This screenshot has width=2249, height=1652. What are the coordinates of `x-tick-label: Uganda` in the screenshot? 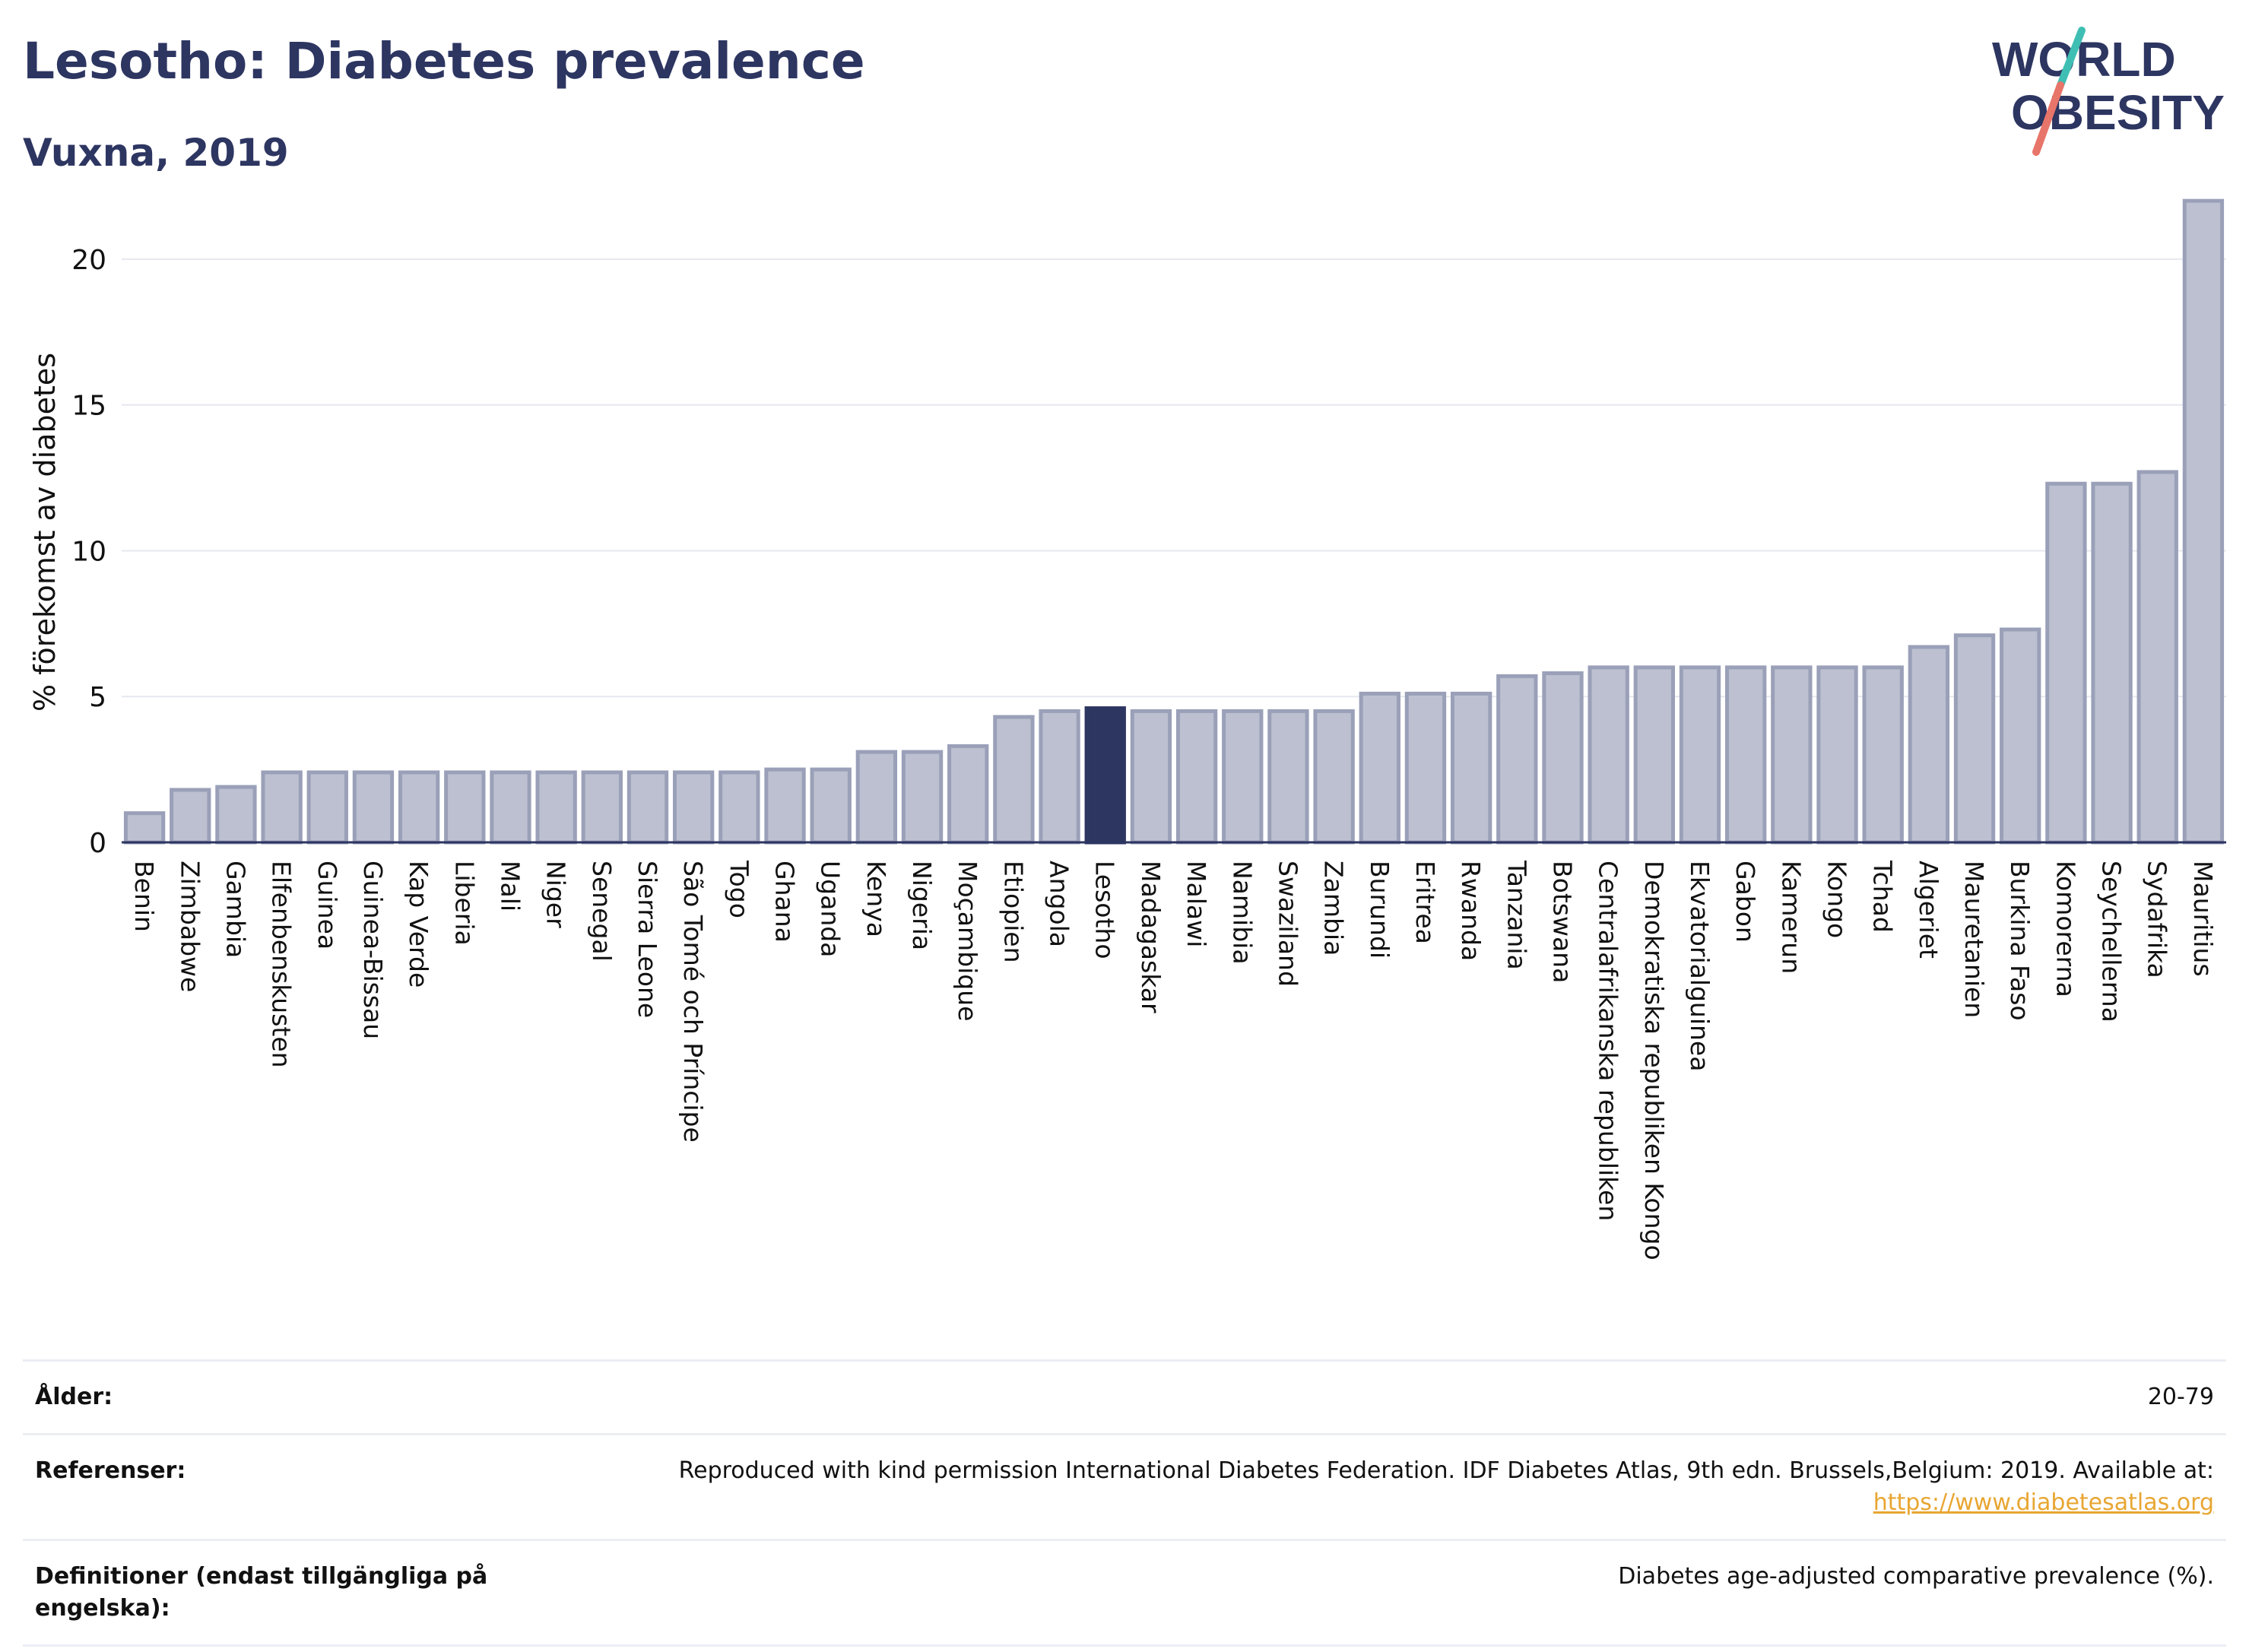 It's located at (830, 909).